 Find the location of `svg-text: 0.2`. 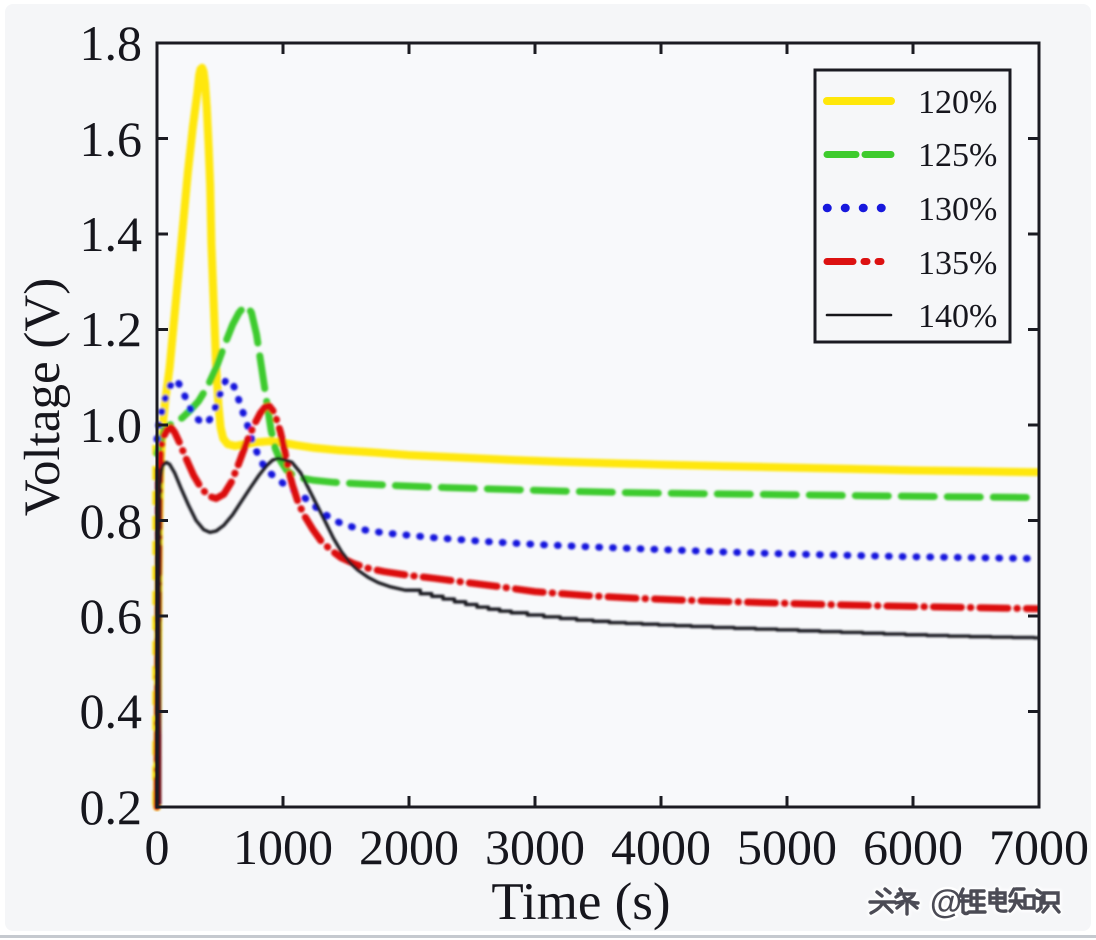

svg-text: 0.2 is located at coordinates (111, 807).